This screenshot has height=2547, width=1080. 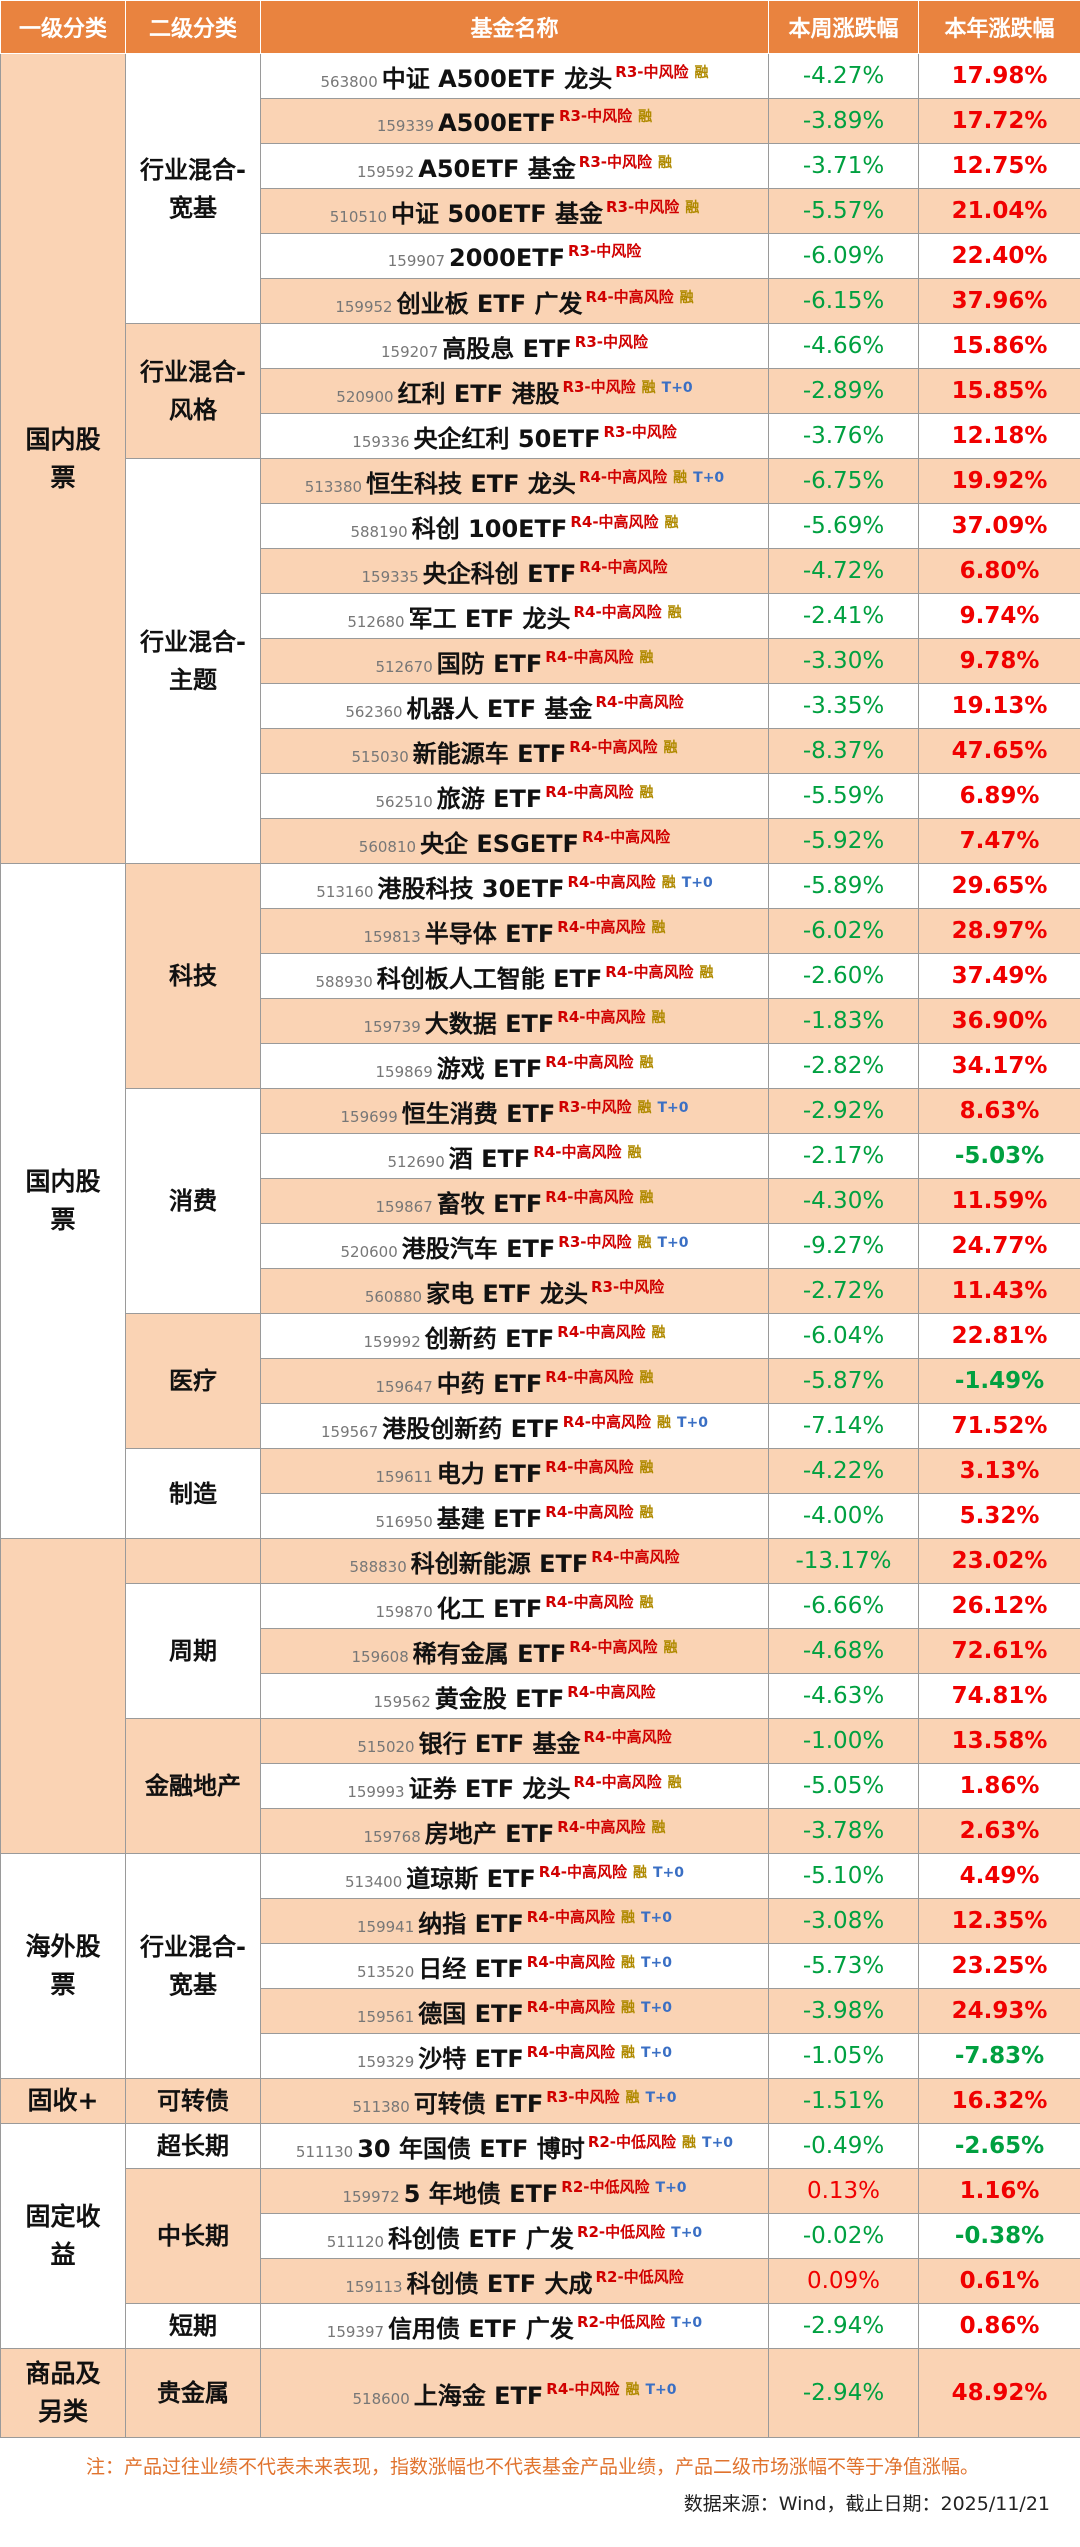 I want to click on fund-name: 日经 ETF, so click(x=471, y=1968).